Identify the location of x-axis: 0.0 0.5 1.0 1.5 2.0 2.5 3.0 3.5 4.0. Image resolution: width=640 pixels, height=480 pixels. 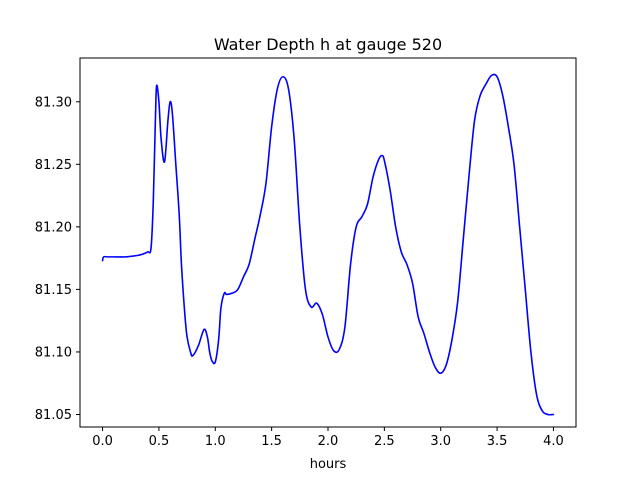
(328, 438).